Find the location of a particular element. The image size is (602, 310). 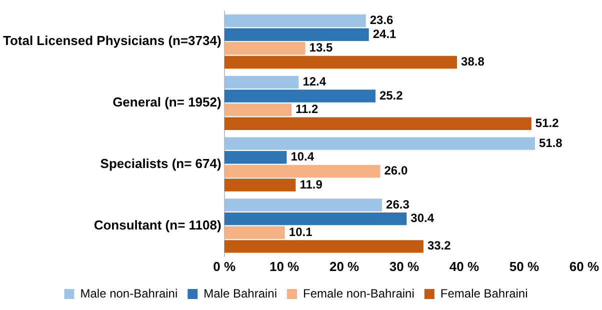

x-tick-label: 60 % is located at coordinates (584, 266).